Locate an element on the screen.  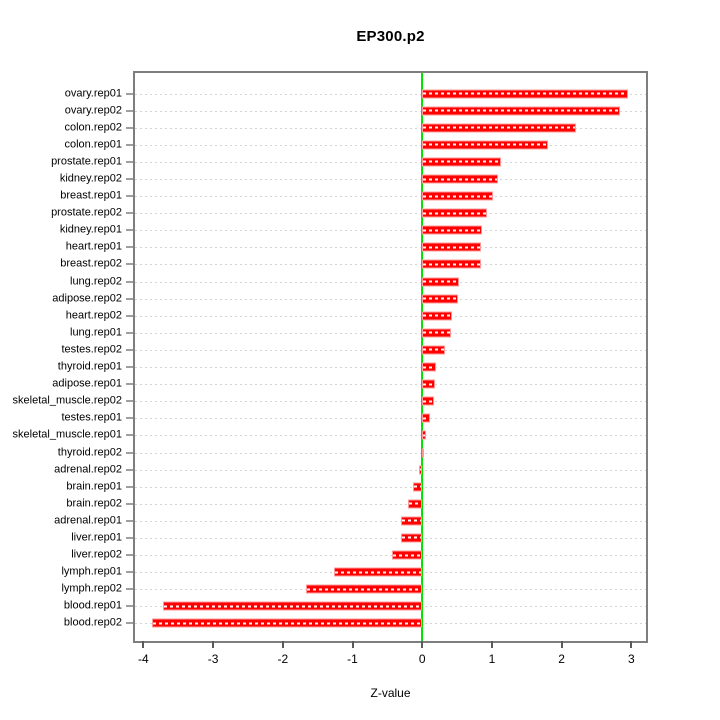
zero-reference-line is located at coordinates (422, 357).